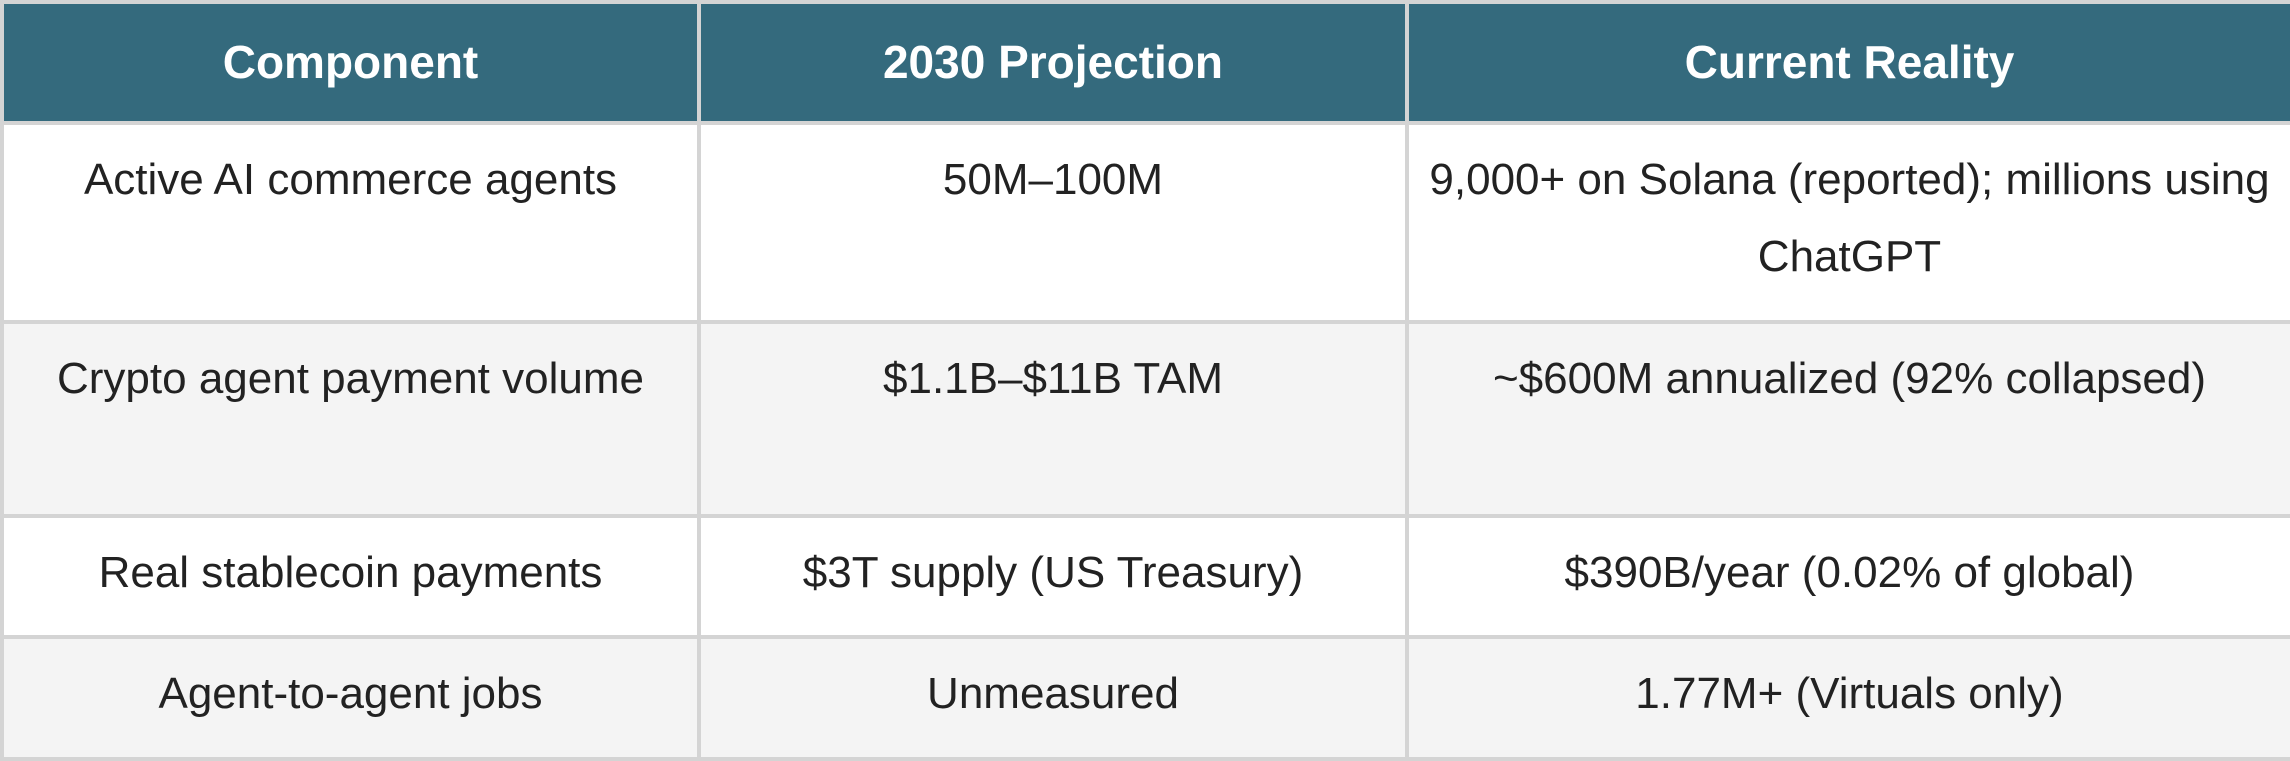 Image resolution: width=2290 pixels, height=761 pixels. What do you see at coordinates (1053, 698) in the screenshot?
I see `table-cell: Unmeasured` at bounding box center [1053, 698].